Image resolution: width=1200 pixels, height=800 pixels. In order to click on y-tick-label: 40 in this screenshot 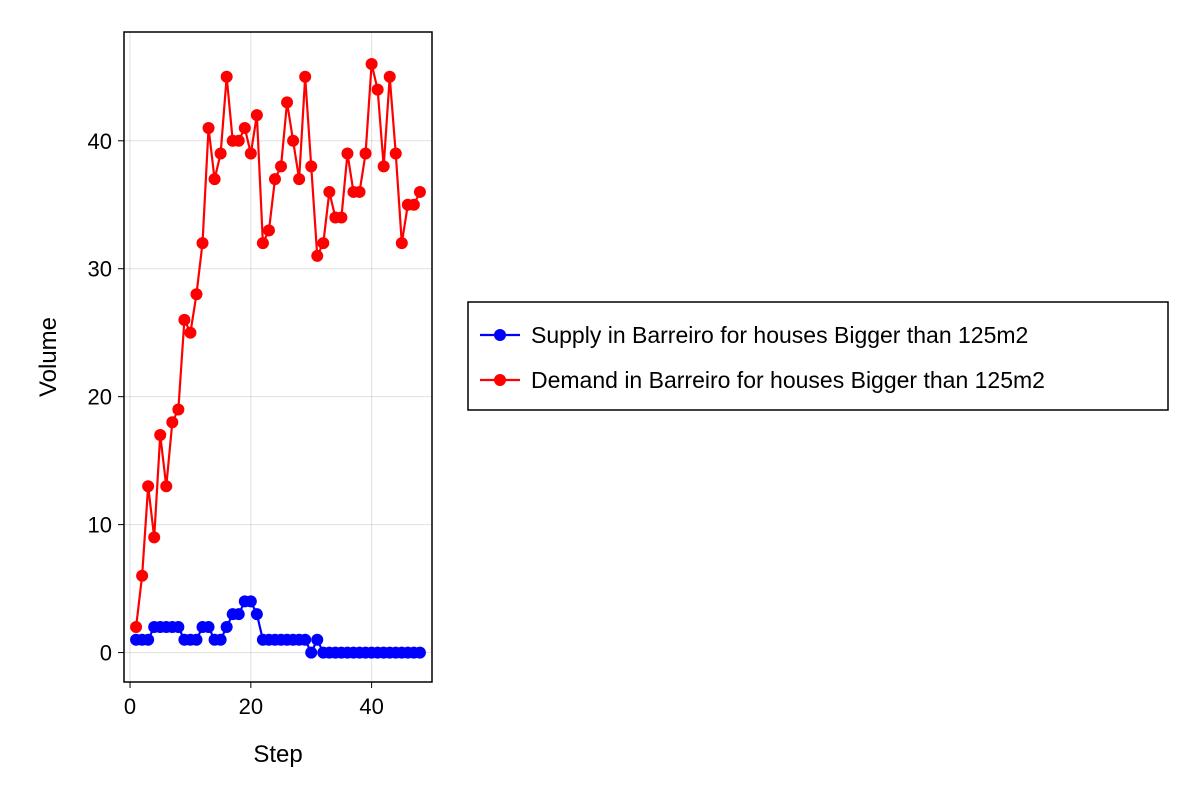, I will do `click(100, 141)`.